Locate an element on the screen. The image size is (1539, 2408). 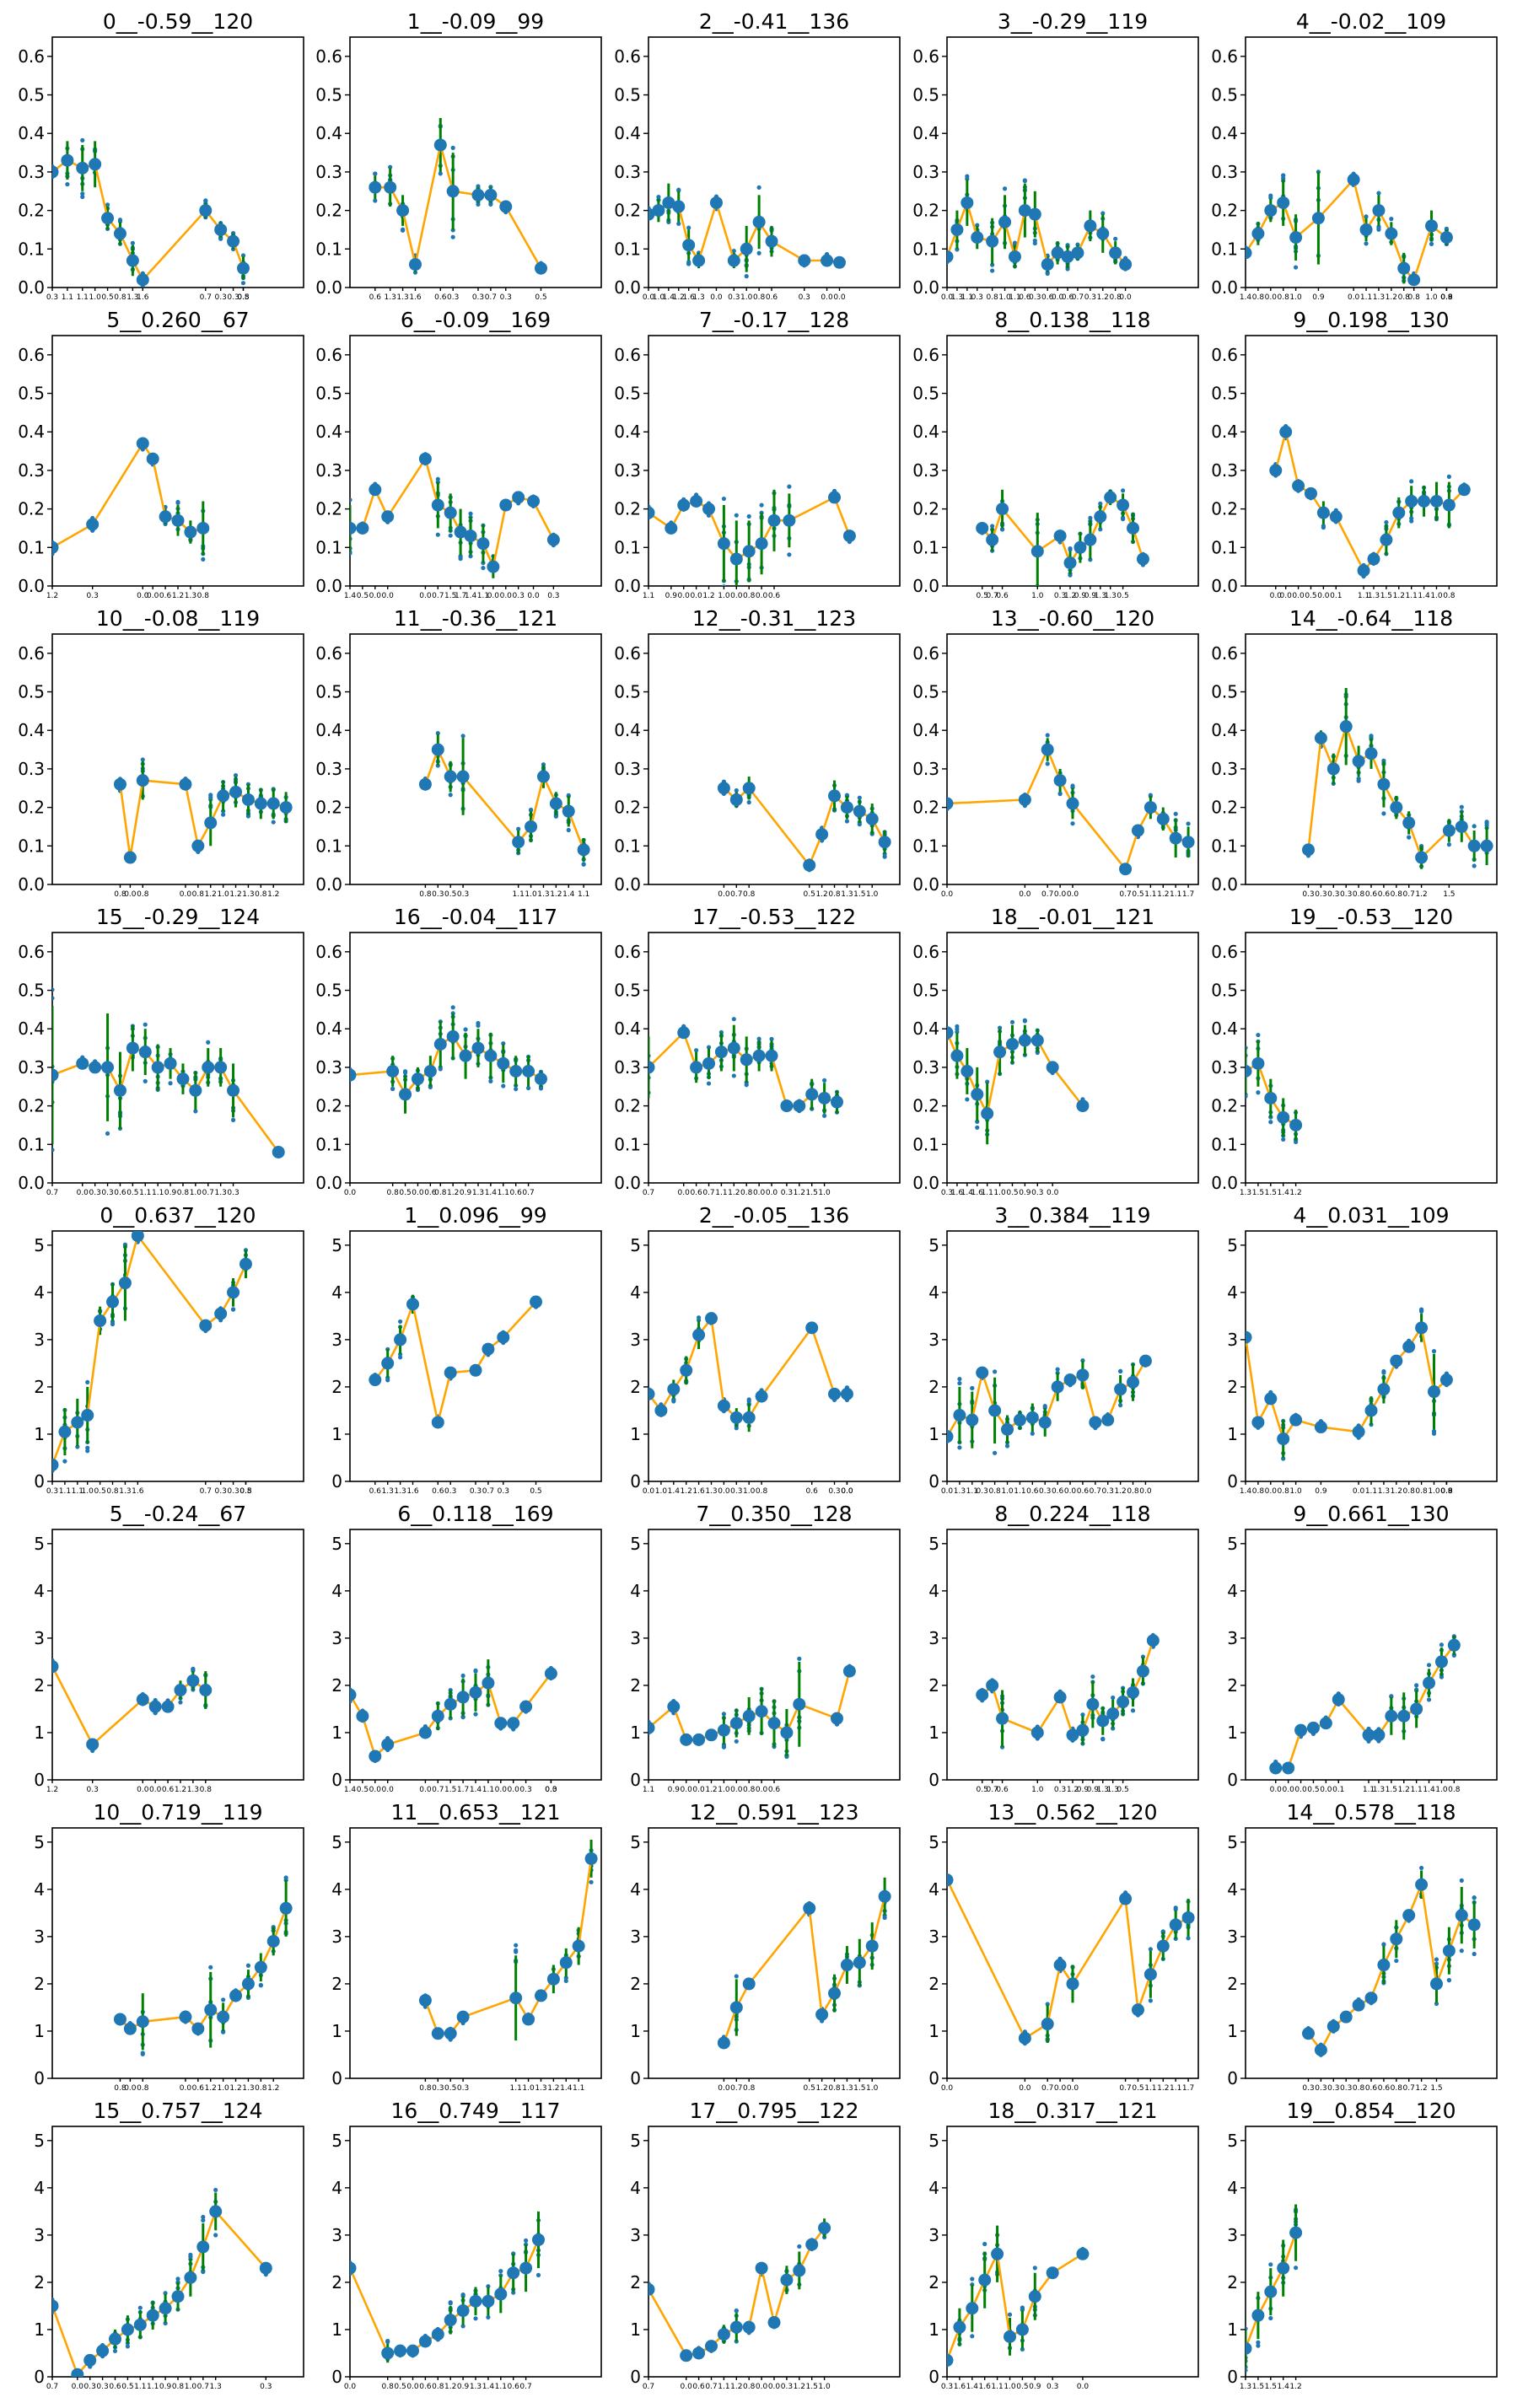
x-tick-label: 0.7 is located at coordinates (649, 1193).